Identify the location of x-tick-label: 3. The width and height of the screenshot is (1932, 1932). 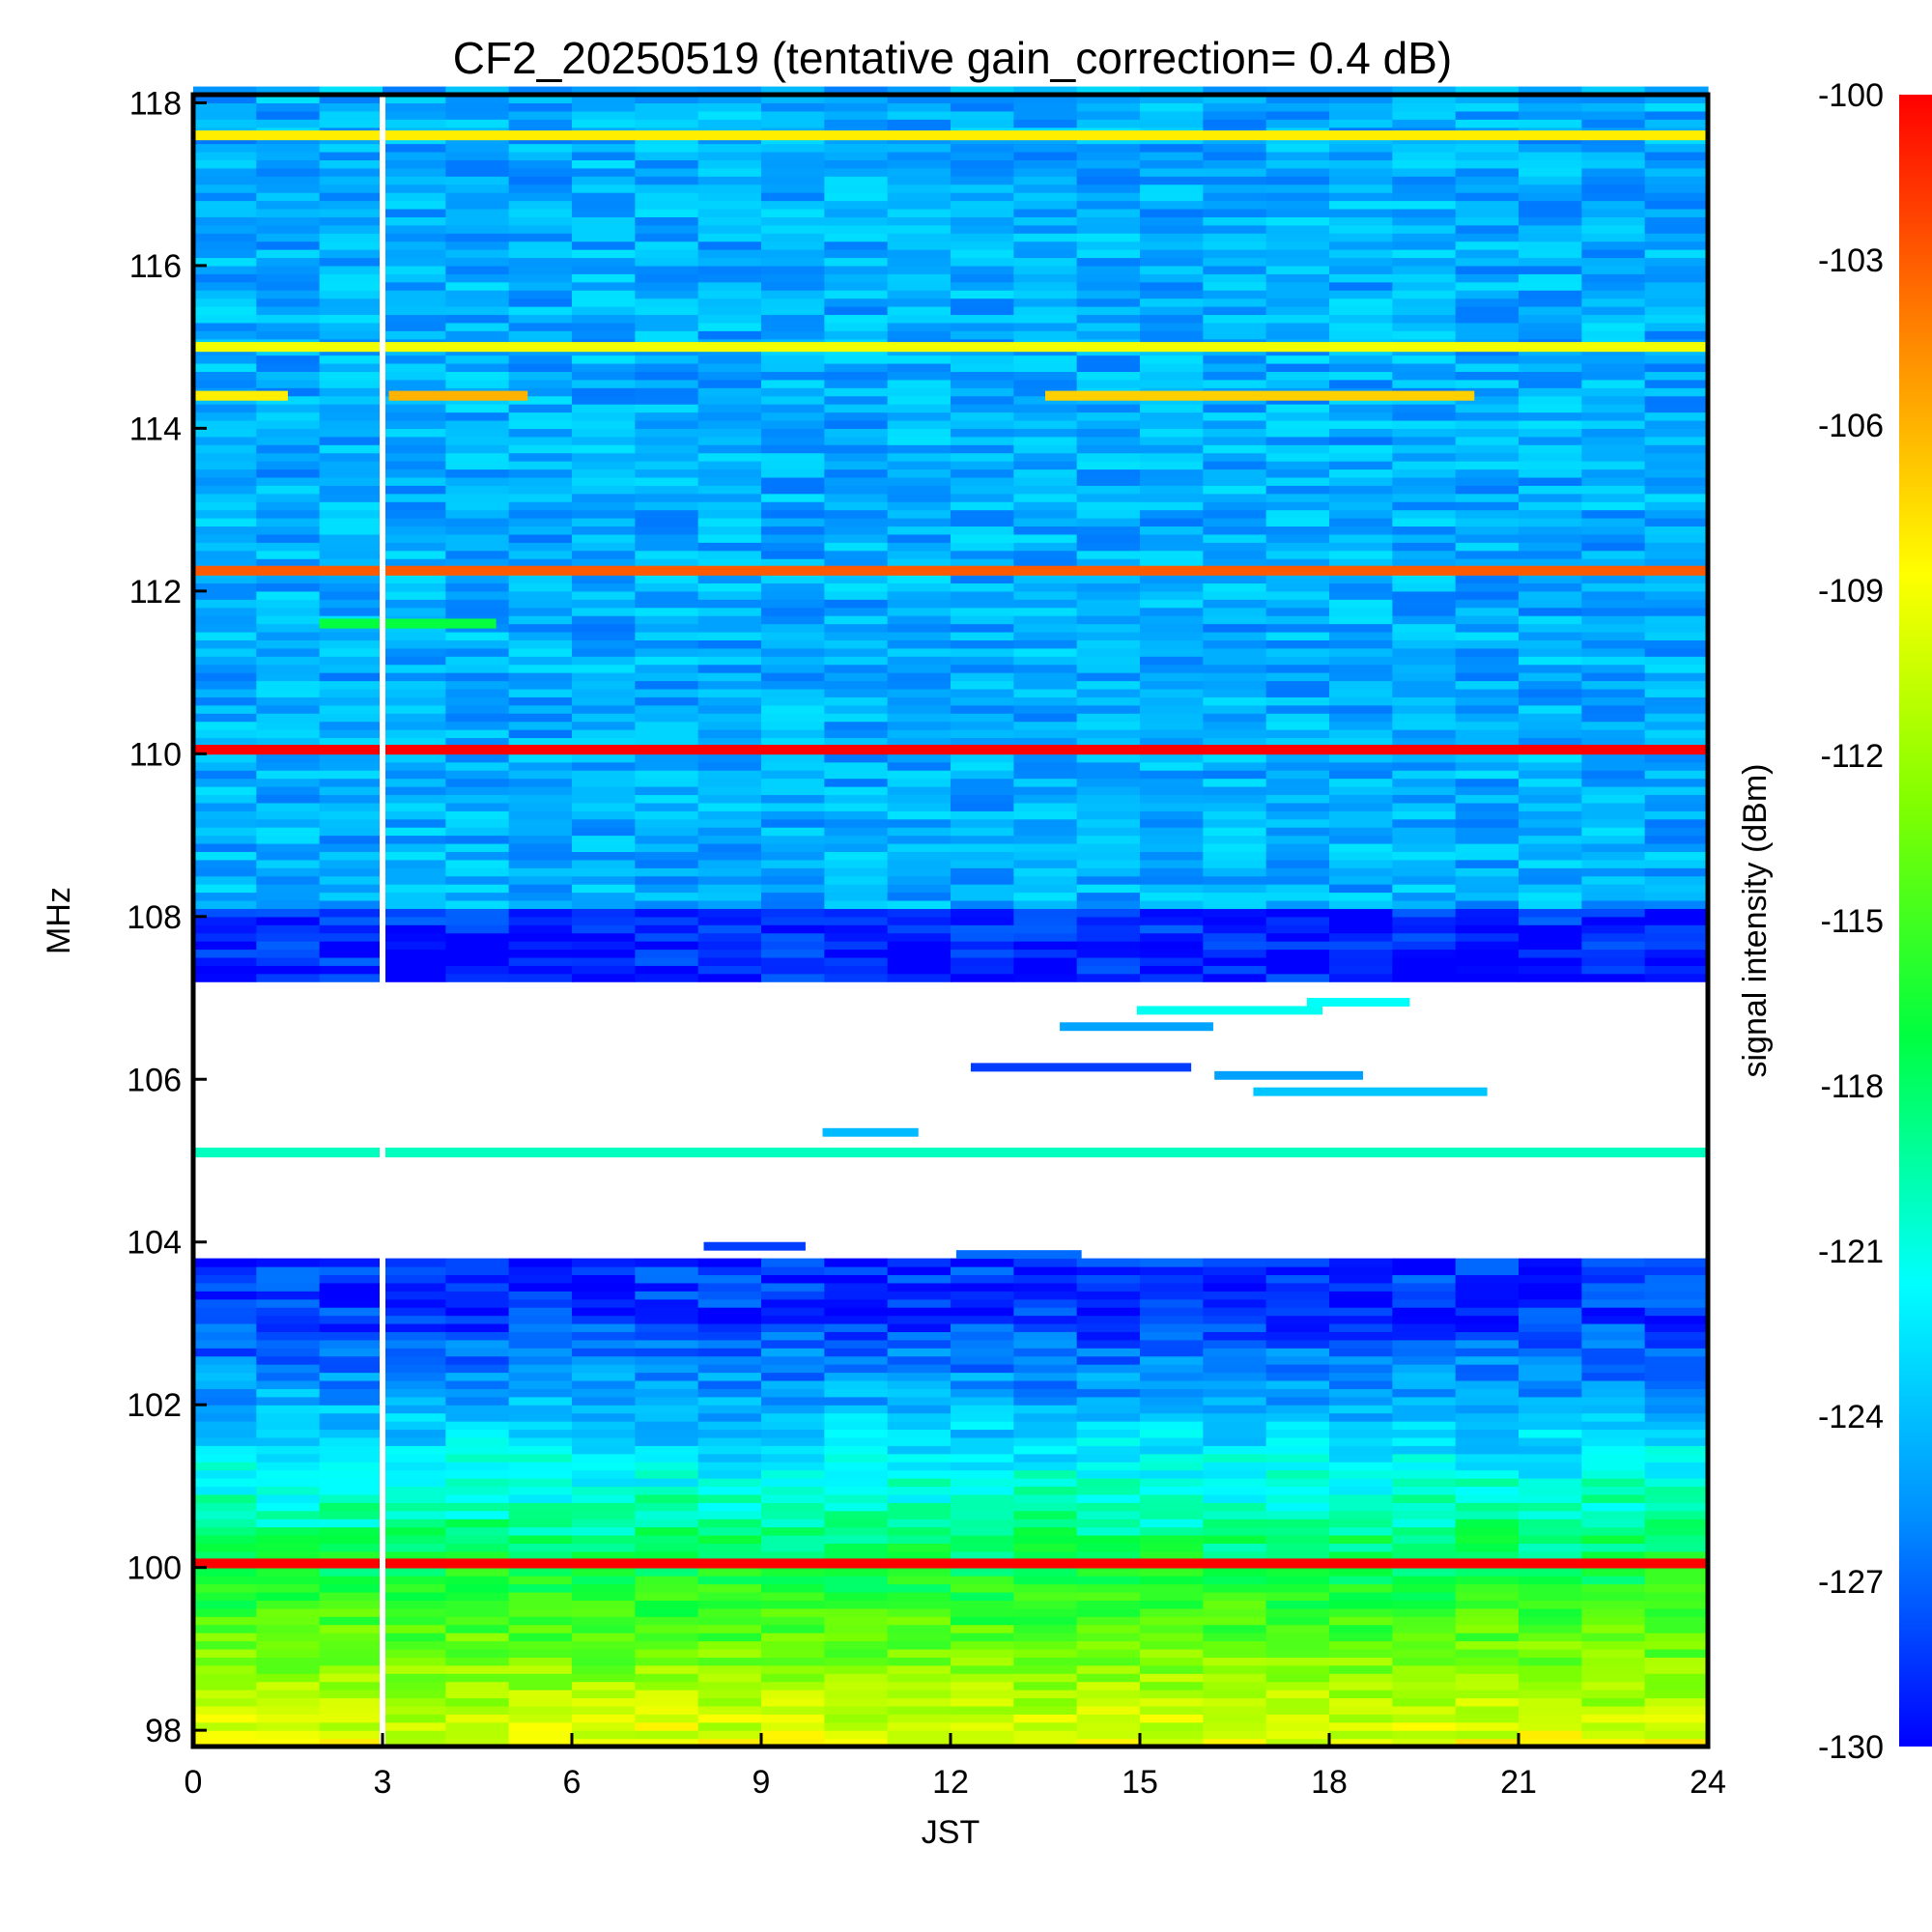
(383, 1782).